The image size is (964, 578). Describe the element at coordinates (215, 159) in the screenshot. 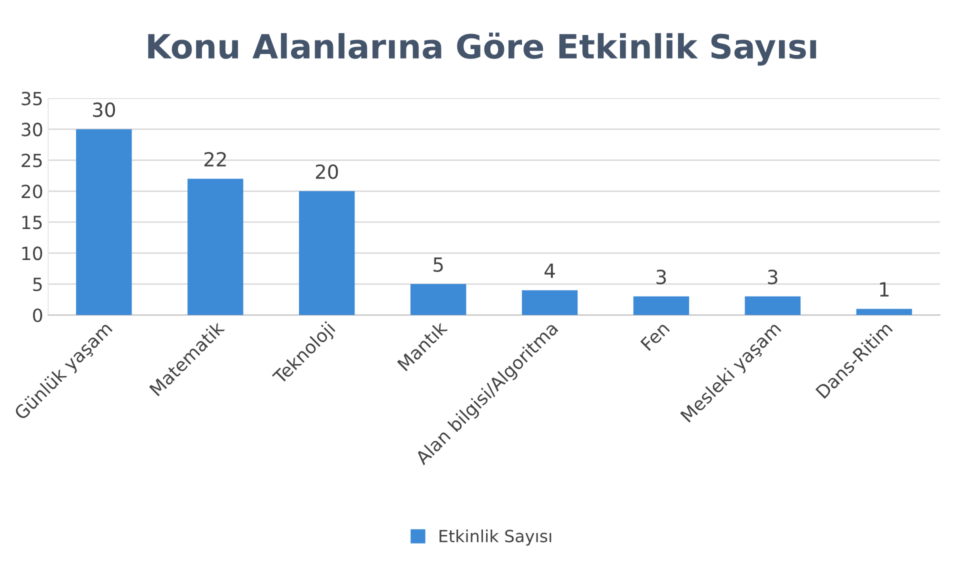

I see `data-label: 22` at that location.